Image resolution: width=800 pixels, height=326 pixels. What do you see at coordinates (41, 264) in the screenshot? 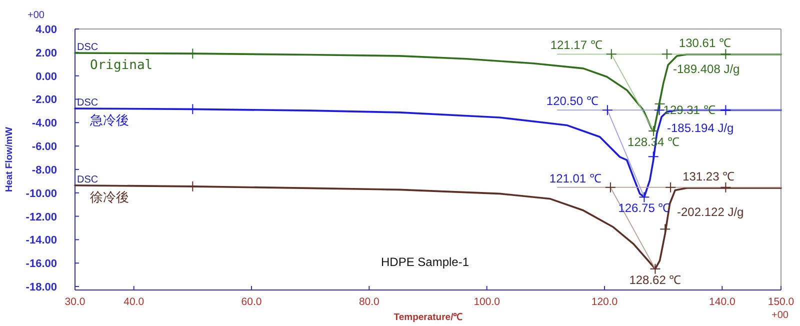
I see `y-tick-label: -16.00` at bounding box center [41, 264].